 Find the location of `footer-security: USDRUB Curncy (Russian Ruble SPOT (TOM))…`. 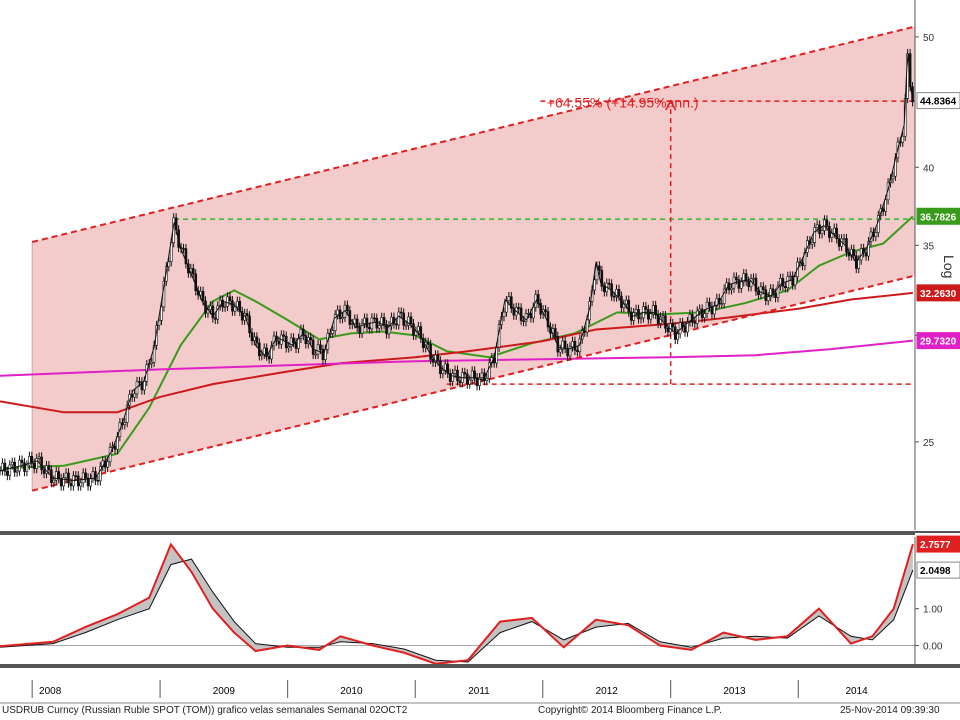

footer-security: USDRUB Curncy (Russian Ruble SPOT (TOM))… is located at coordinates (205, 710).